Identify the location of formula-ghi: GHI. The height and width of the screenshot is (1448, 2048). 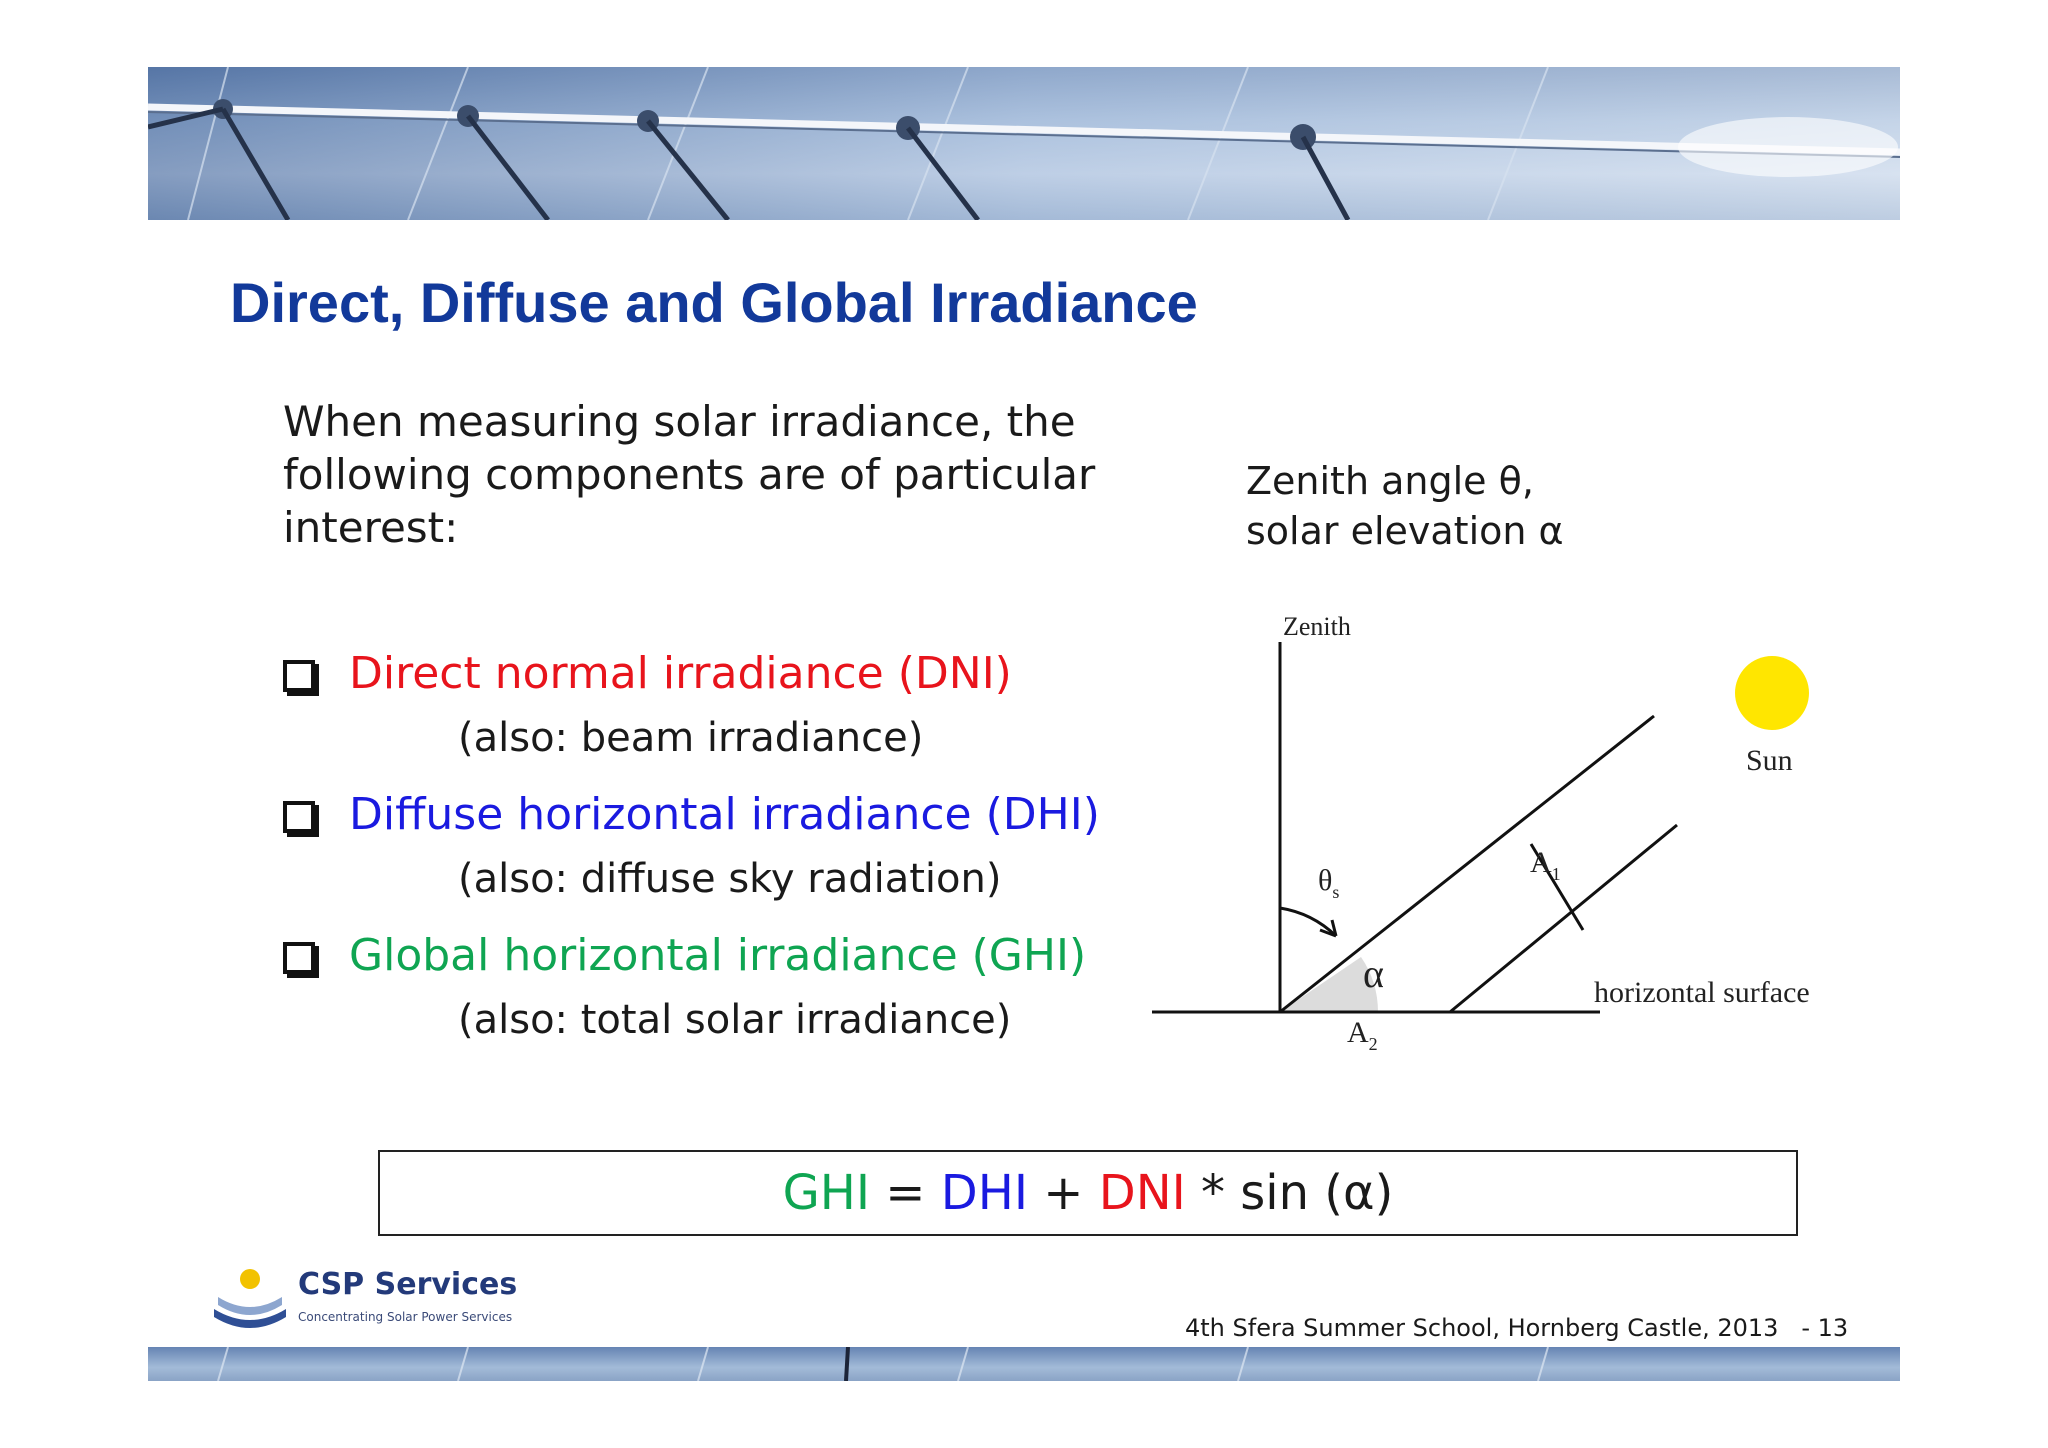
(826, 1193).